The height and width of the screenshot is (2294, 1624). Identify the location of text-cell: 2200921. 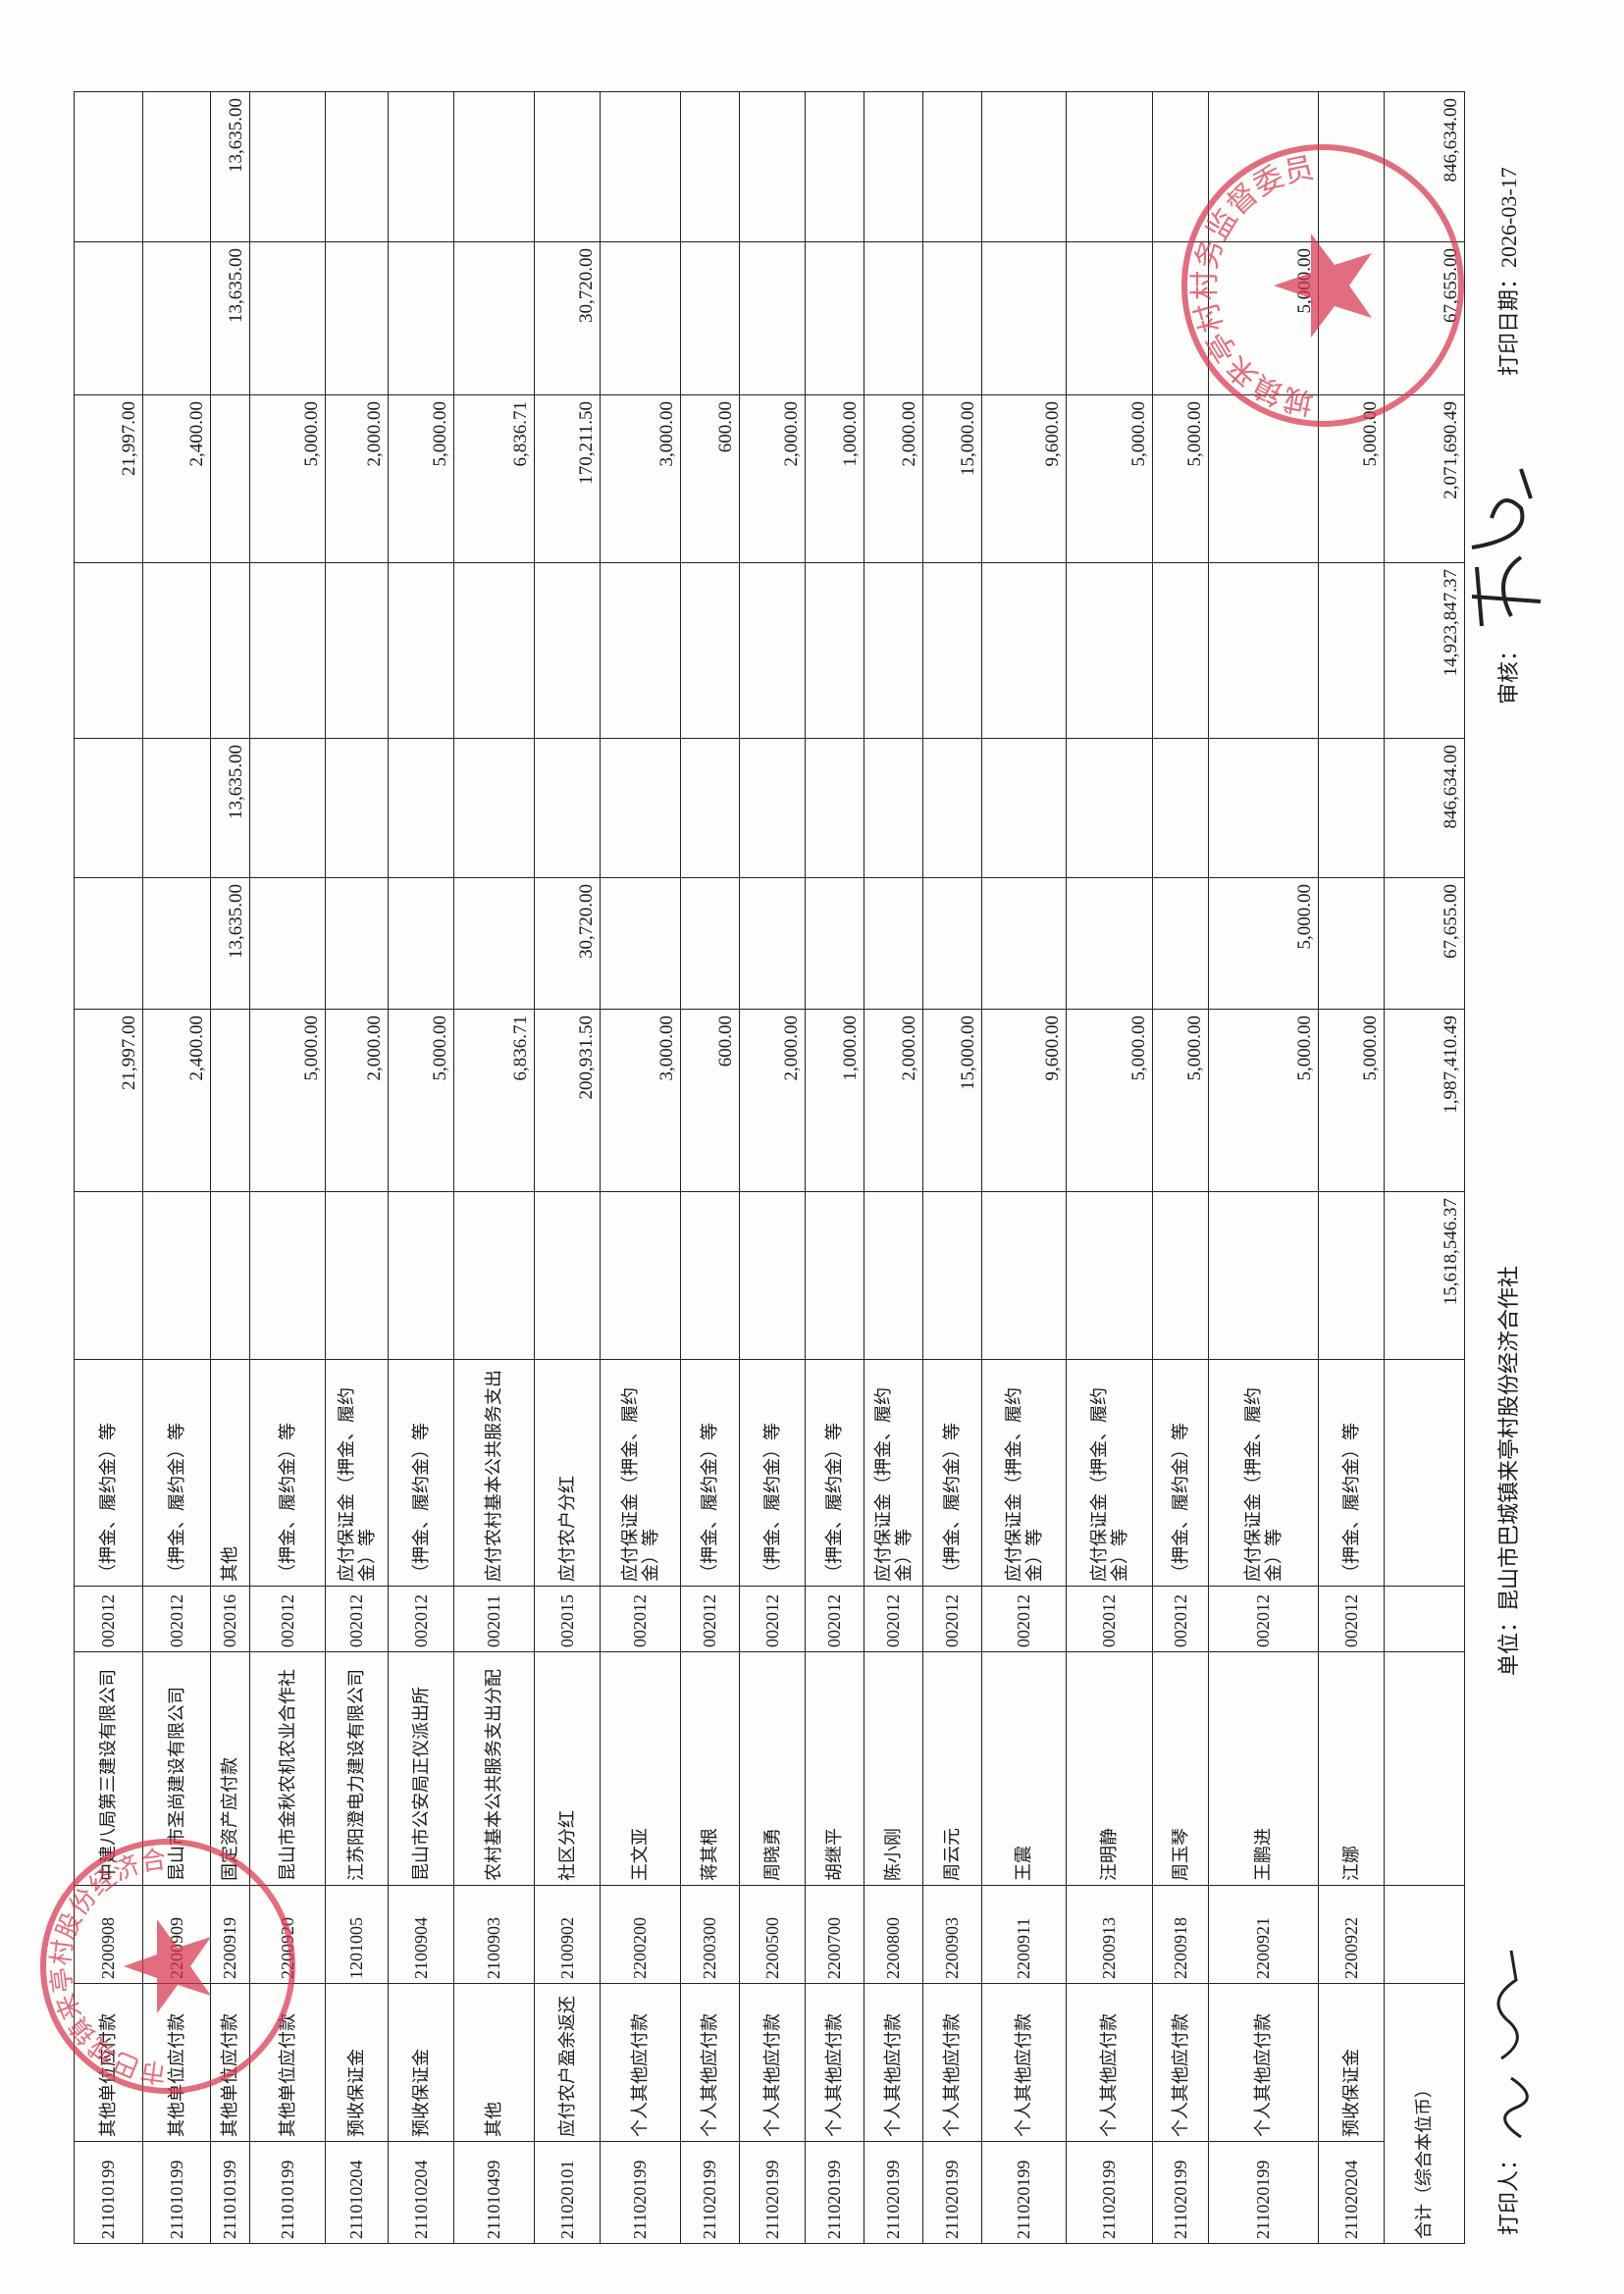
(1263, 1934).